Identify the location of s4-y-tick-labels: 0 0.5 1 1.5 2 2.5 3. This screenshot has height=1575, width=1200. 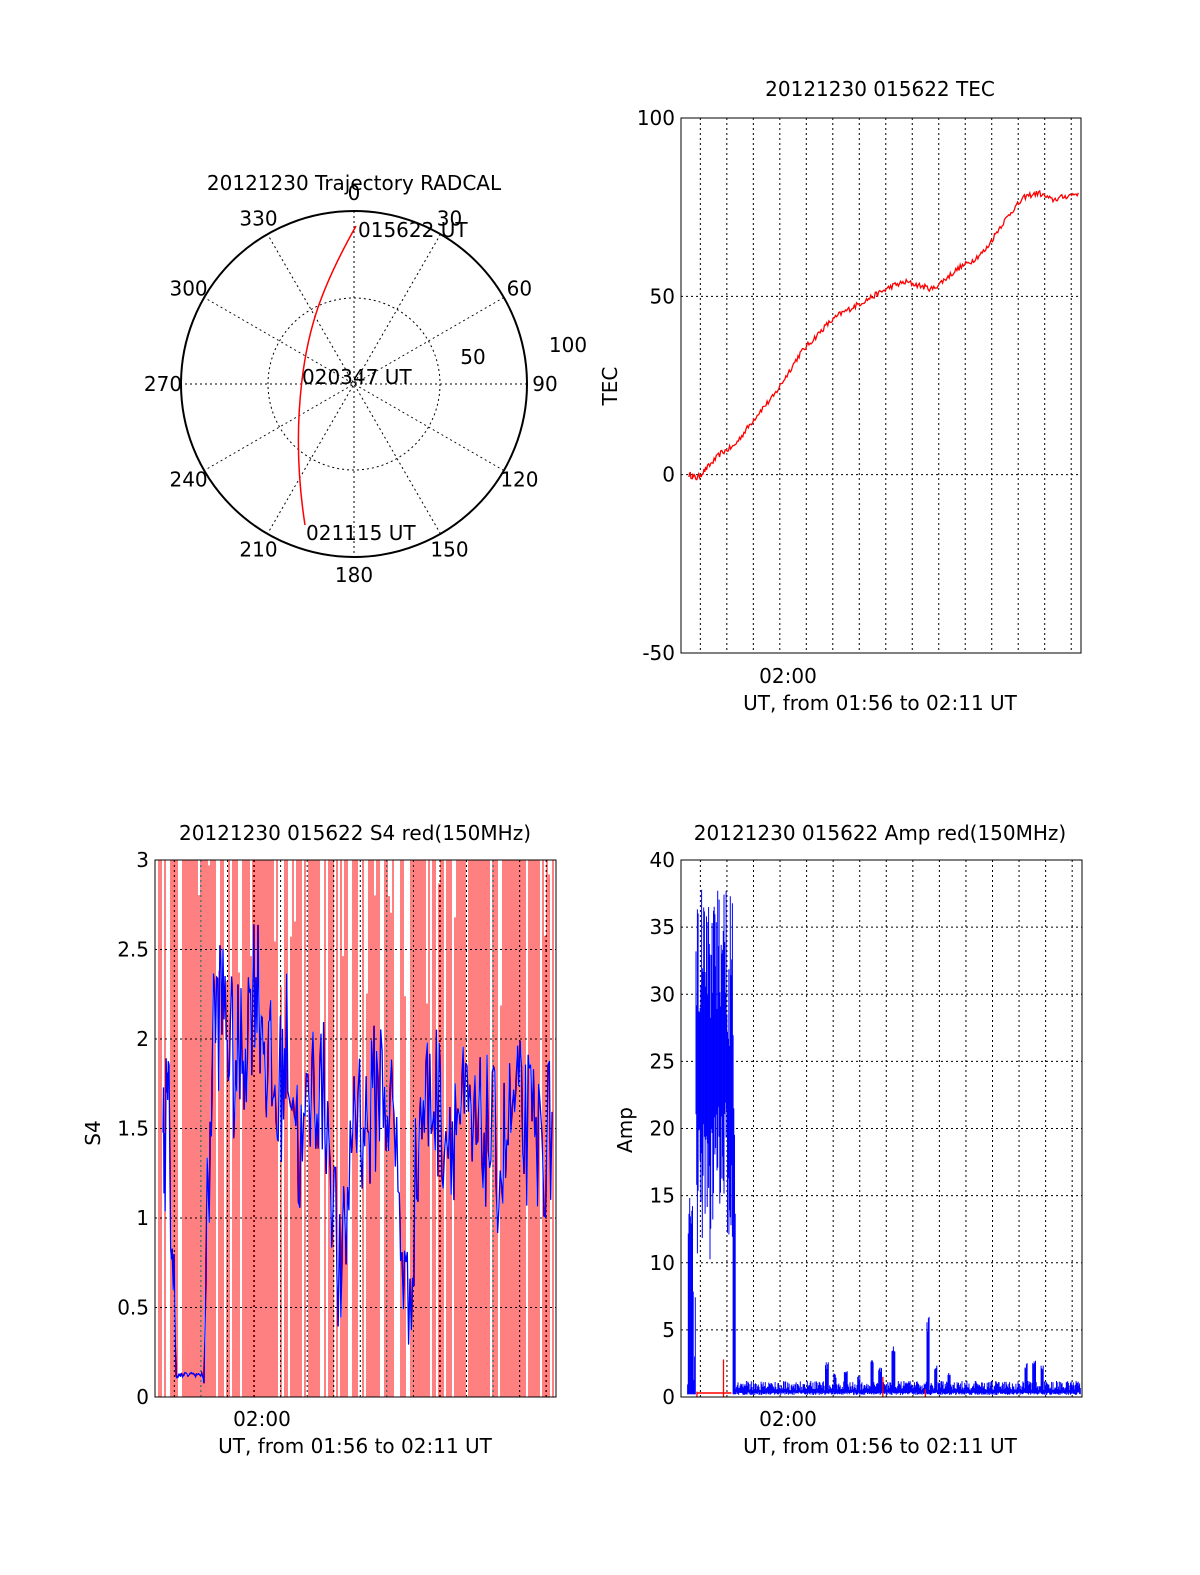
(133, 1128).